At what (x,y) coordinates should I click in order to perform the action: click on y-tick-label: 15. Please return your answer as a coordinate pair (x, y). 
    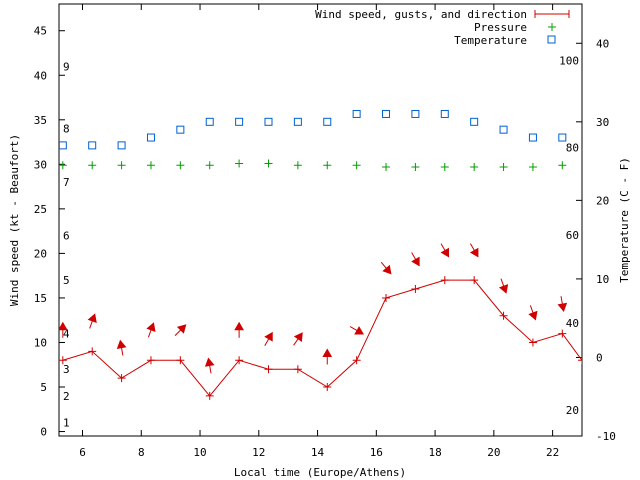
    Looking at the image, I should click on (40, 298).